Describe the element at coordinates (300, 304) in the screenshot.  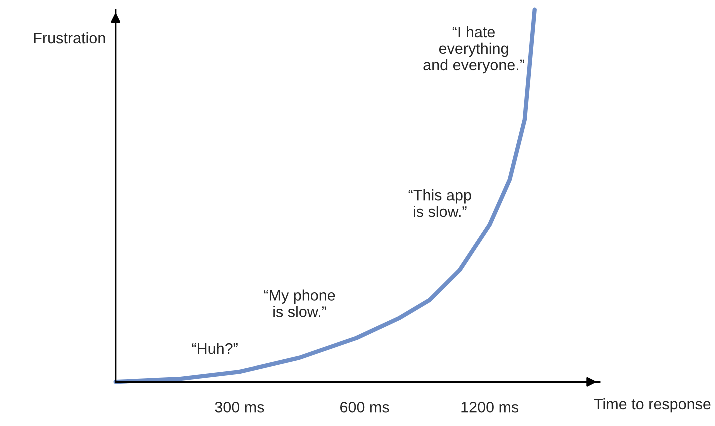
I see `annotation: “My phone is slow.”` at that location.